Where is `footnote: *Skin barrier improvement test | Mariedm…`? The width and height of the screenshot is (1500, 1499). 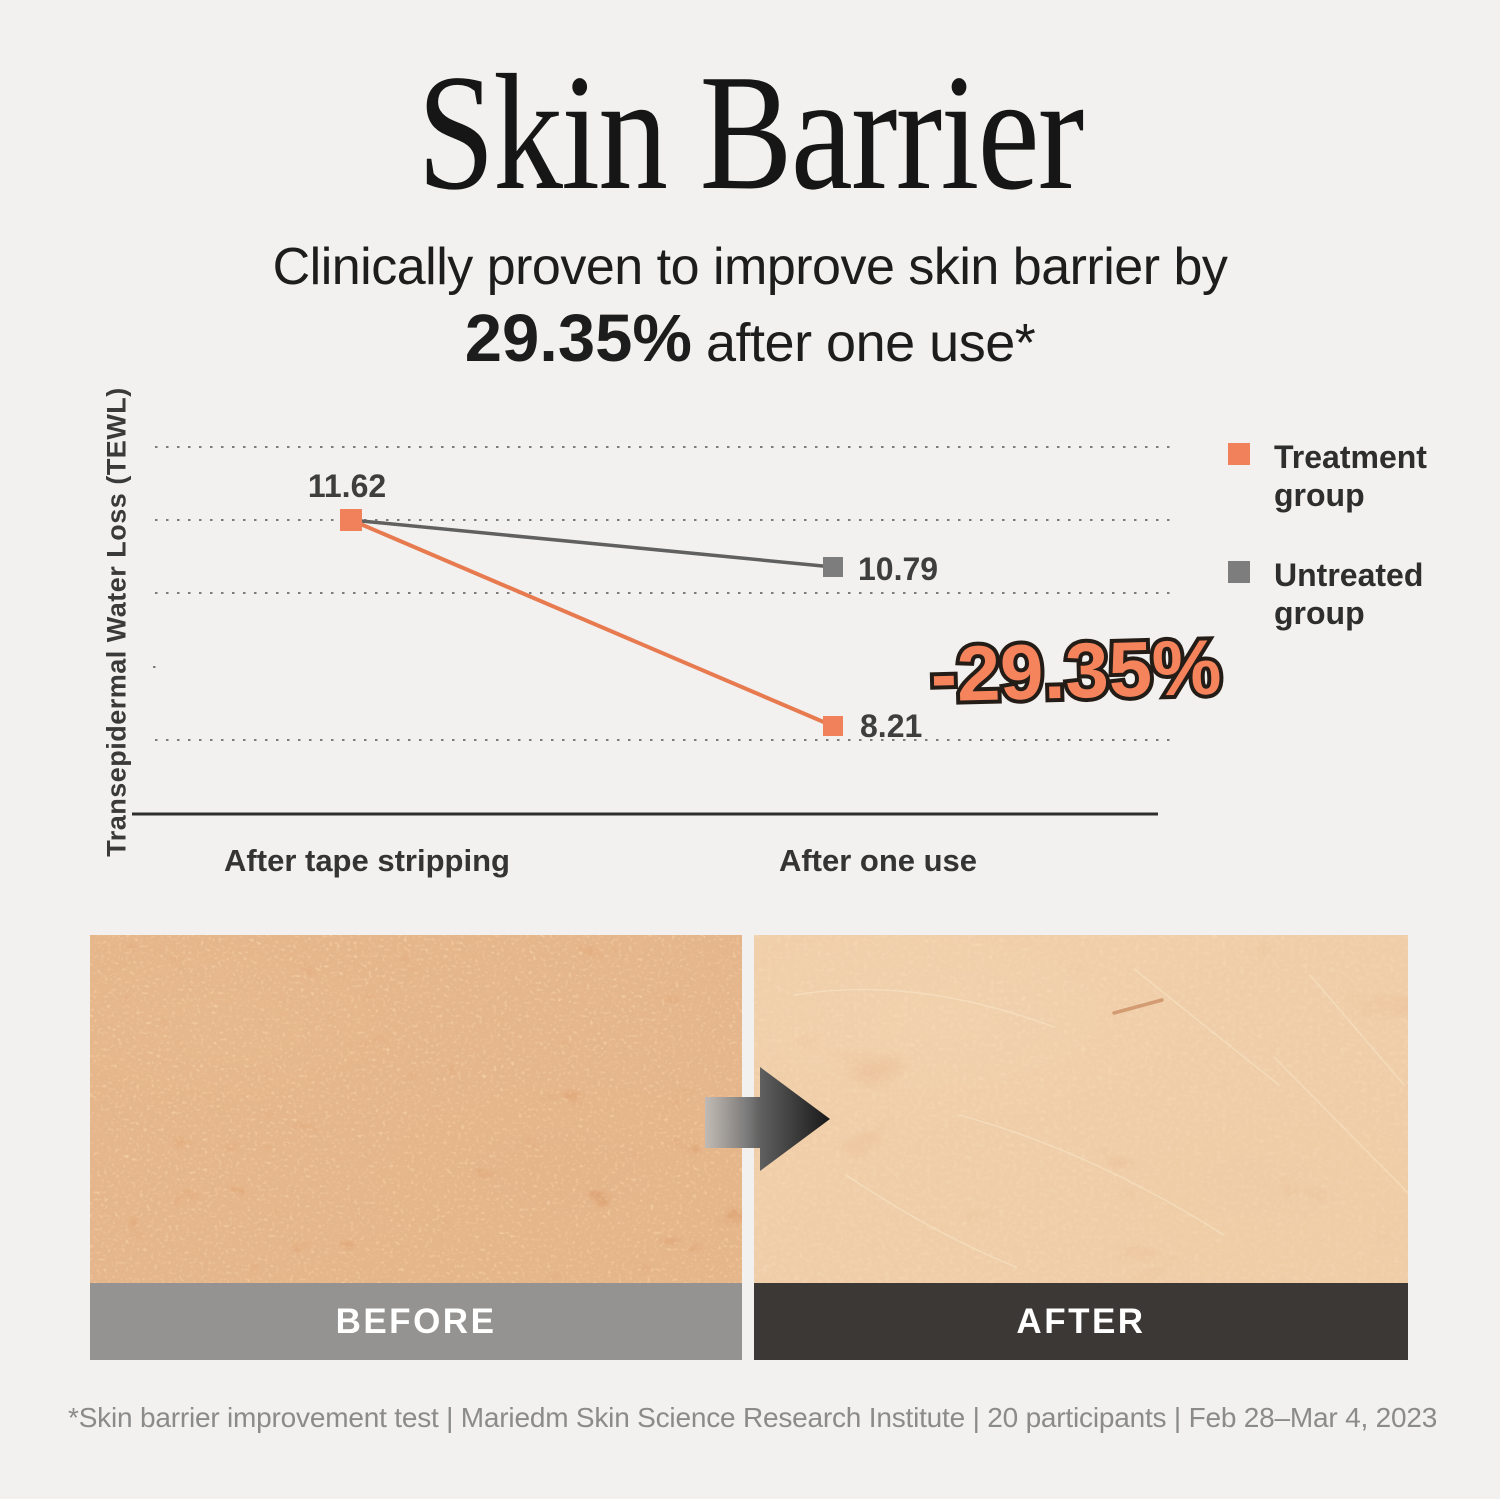
footnote: *Skin barrier improvement test | Mariedm… is located at coordinates (753, 1417).